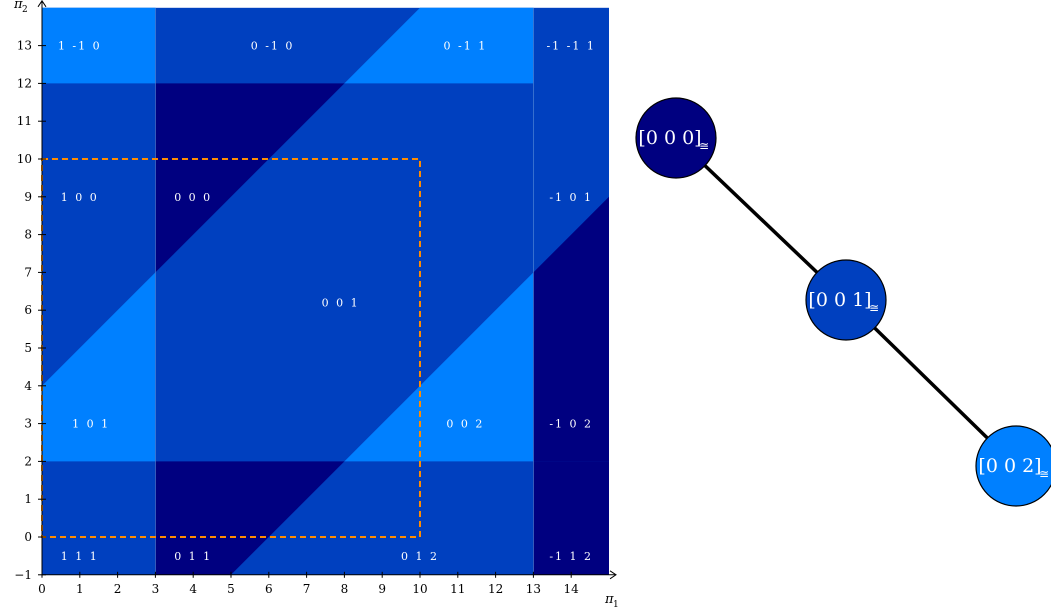 The width and height of the screenshot is (1051, 607). What do you see at coordinates (80, 556) in the screenshot?
I see `region-label: 1 1 1` at bounding box center [80, 556].